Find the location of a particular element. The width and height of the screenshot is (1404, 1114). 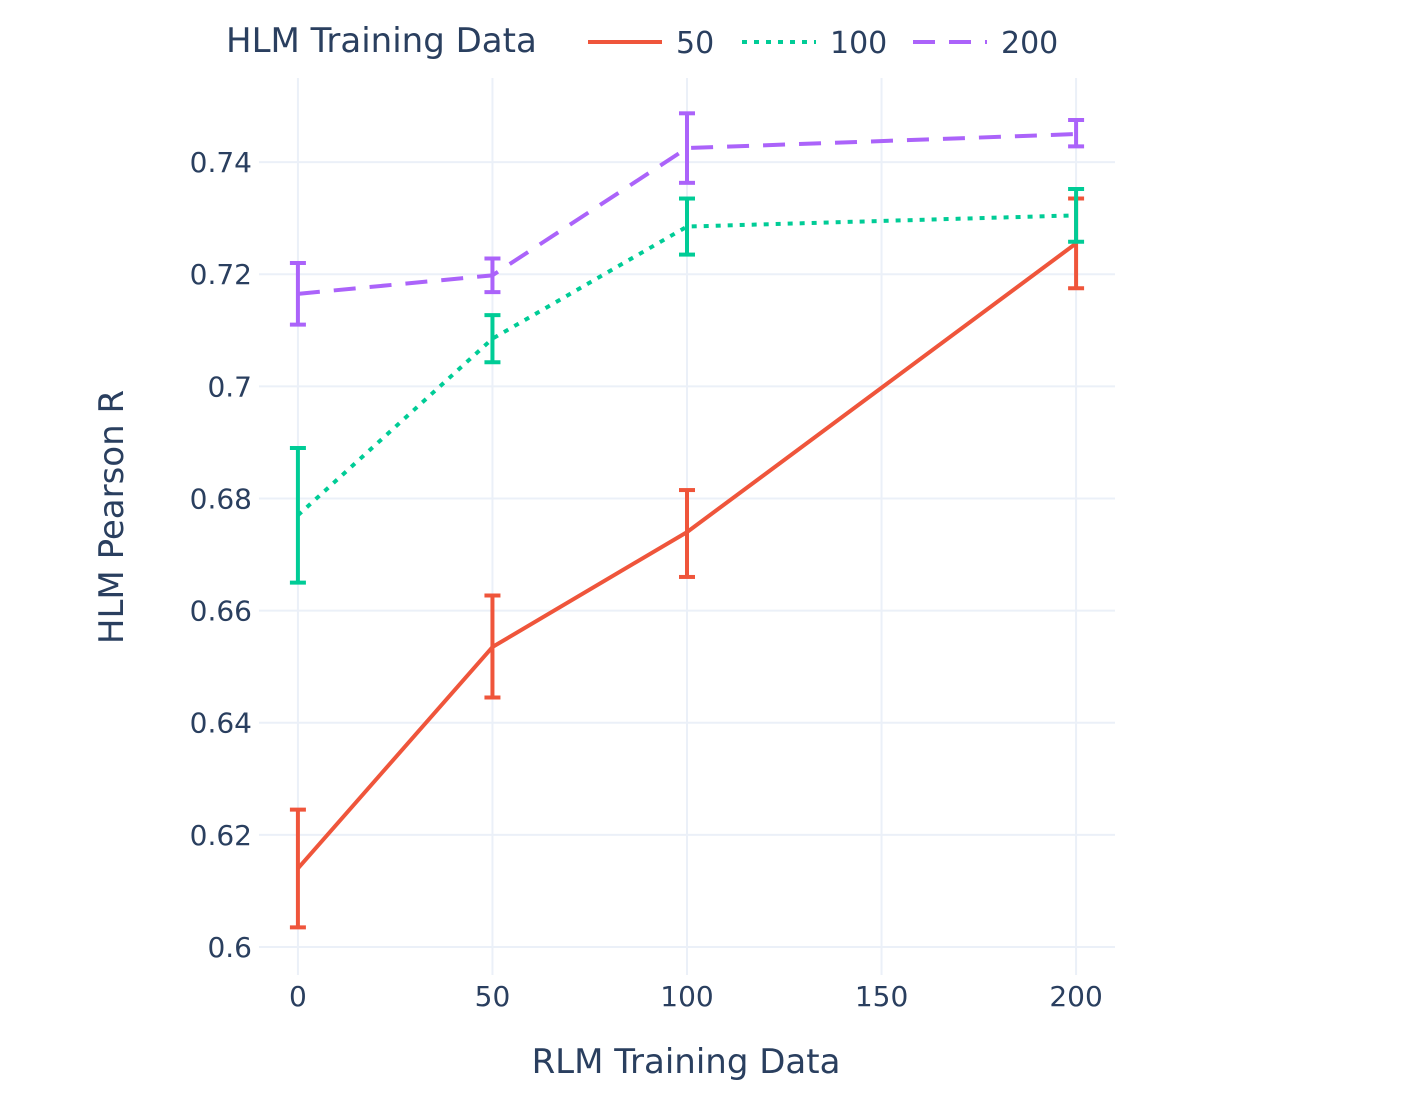

x-axis-title: RLM Training Data is located at coordinates (686, 1062).